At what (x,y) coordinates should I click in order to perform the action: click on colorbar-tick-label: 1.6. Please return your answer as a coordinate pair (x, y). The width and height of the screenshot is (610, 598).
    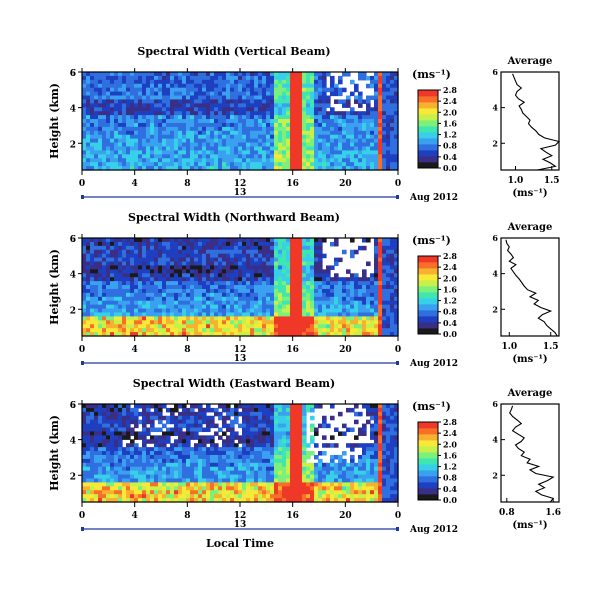
    Looking at the image, I should click on (450, 455).